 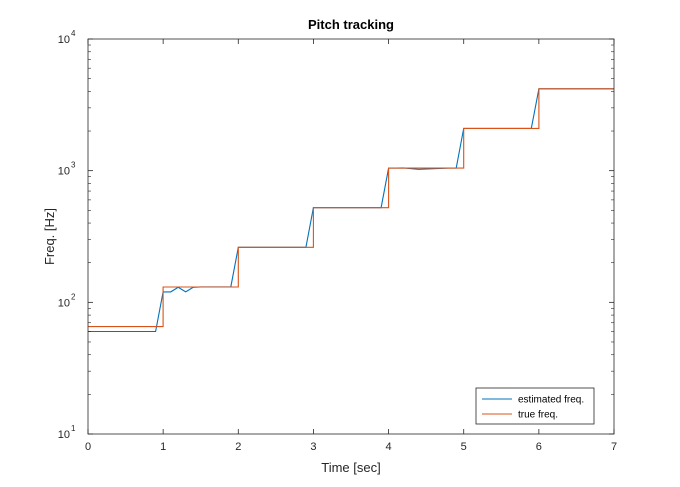 I want to click on x-tick-label: 6, so click(x=539, y=447).